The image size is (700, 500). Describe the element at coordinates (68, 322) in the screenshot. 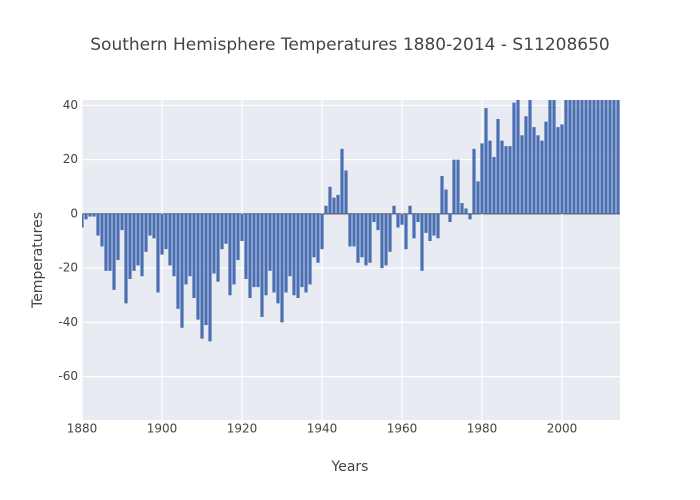

I see `y-tick-label: -40` at that location.